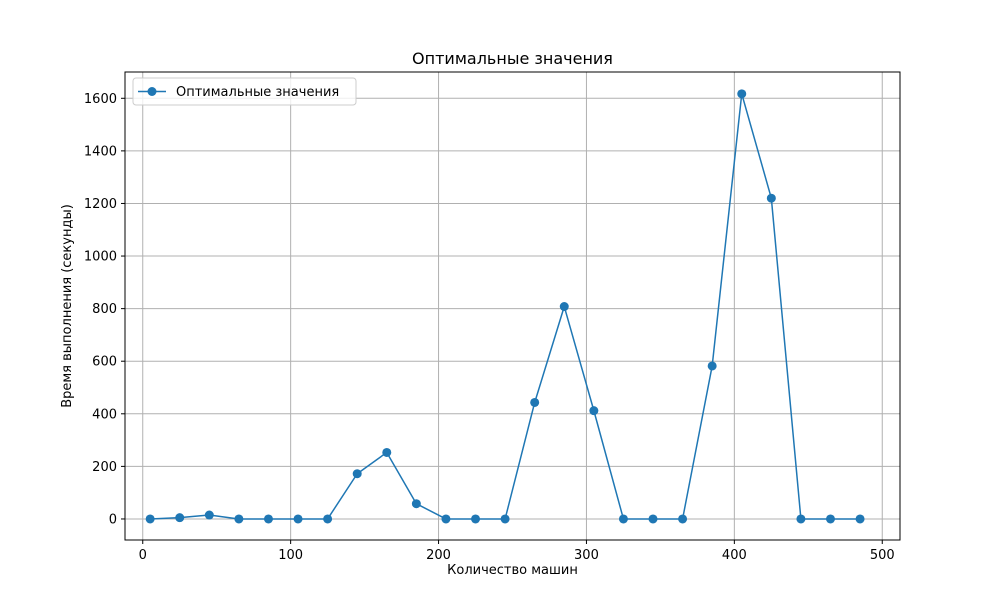 The height and width of the screenshot is (600, 1000). What do you see at coordinates (104, 362) in the screenshot?
I see `y-tick-label: 600` at bounding box center [104, 362].